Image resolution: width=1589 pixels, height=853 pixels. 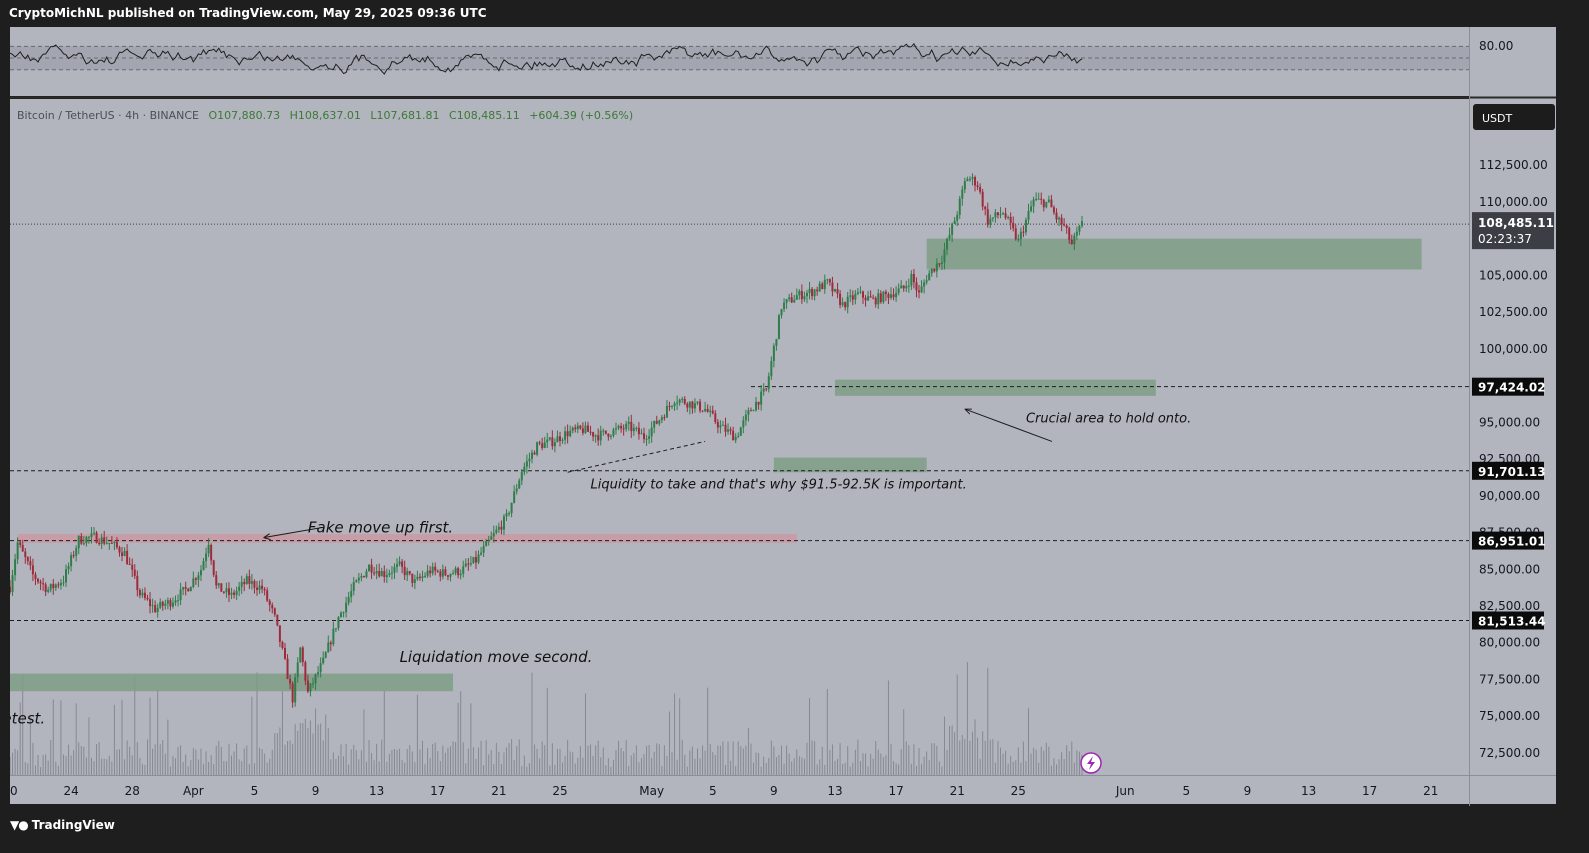 What do you see at coordinates (1512, 542) in the screenshot?
I see `level-label: 86,951.01` at bounding box center [1512, 542].